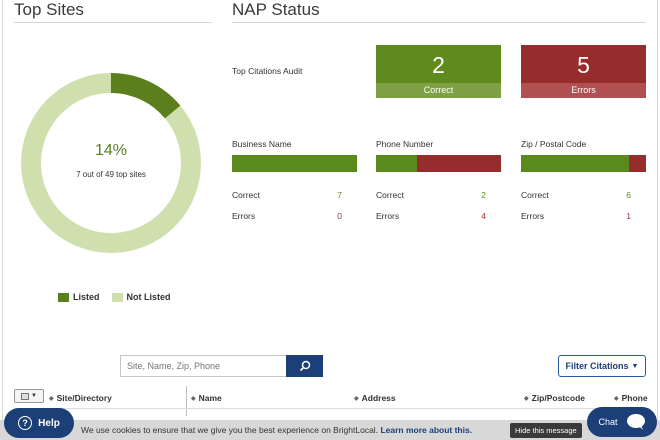 This screenshot has width=660, height=440. Describe the element at coordinates (637, 163) in the screenshot. I see `zip-code-bar-errors` at that location.